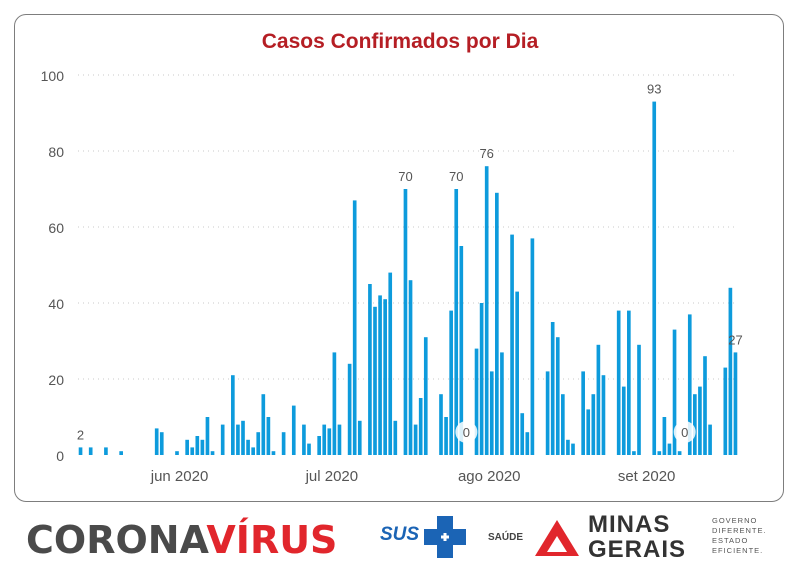 The height and width of the screenshot is (580, 800). Describe the element at coordinates (738, 550) in the screenshot. I see `gov-line4: EFICIENTE.` at that location.